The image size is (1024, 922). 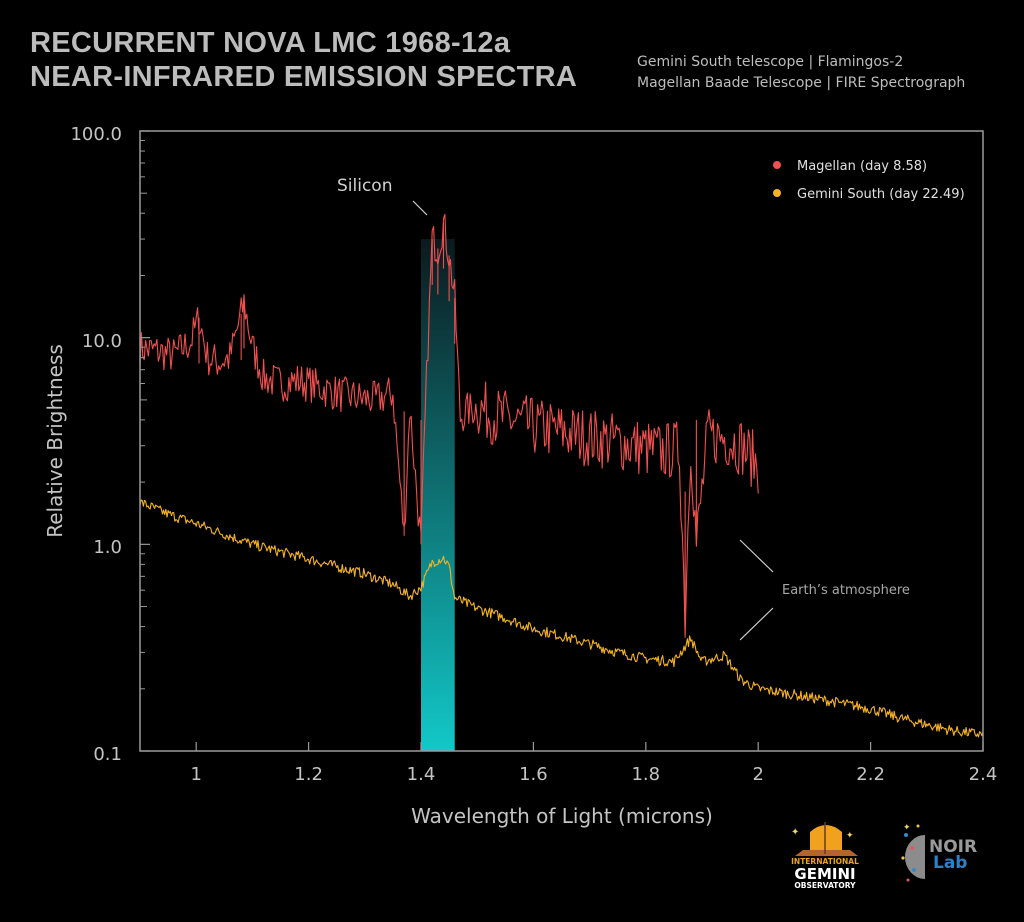 I want to click on title-line-2: NEAR-INFRARED EMISSION SPECTRA, so click(x=304, y=77).